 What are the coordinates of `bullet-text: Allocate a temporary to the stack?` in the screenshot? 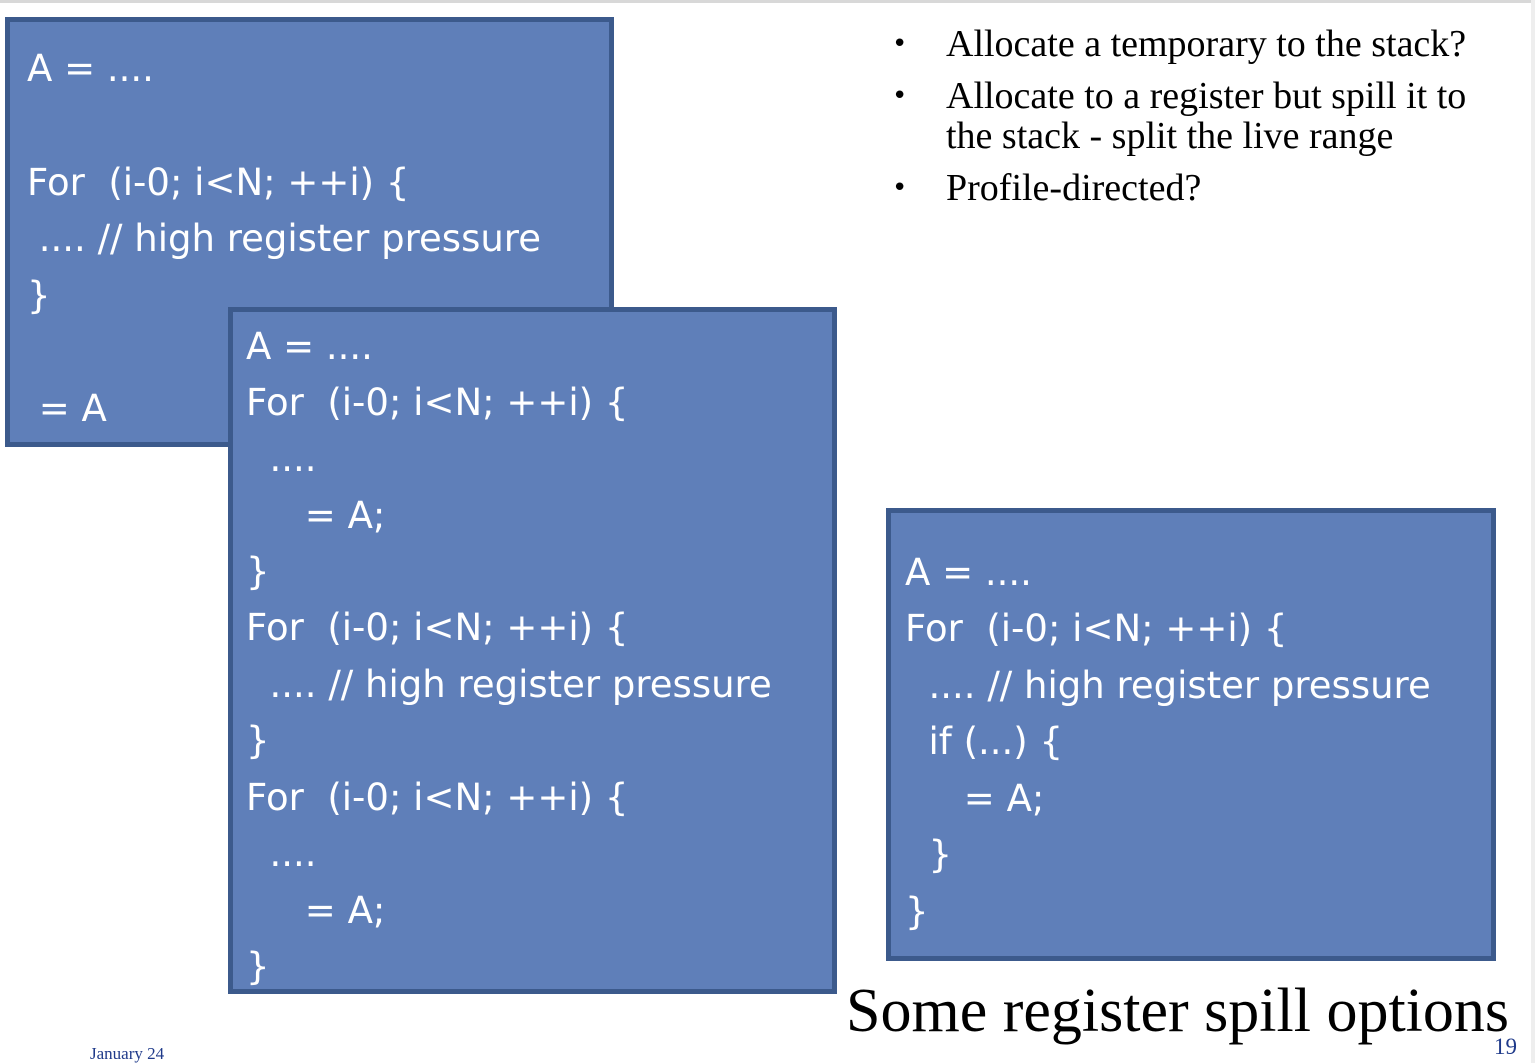 It's located at (1206, 44).